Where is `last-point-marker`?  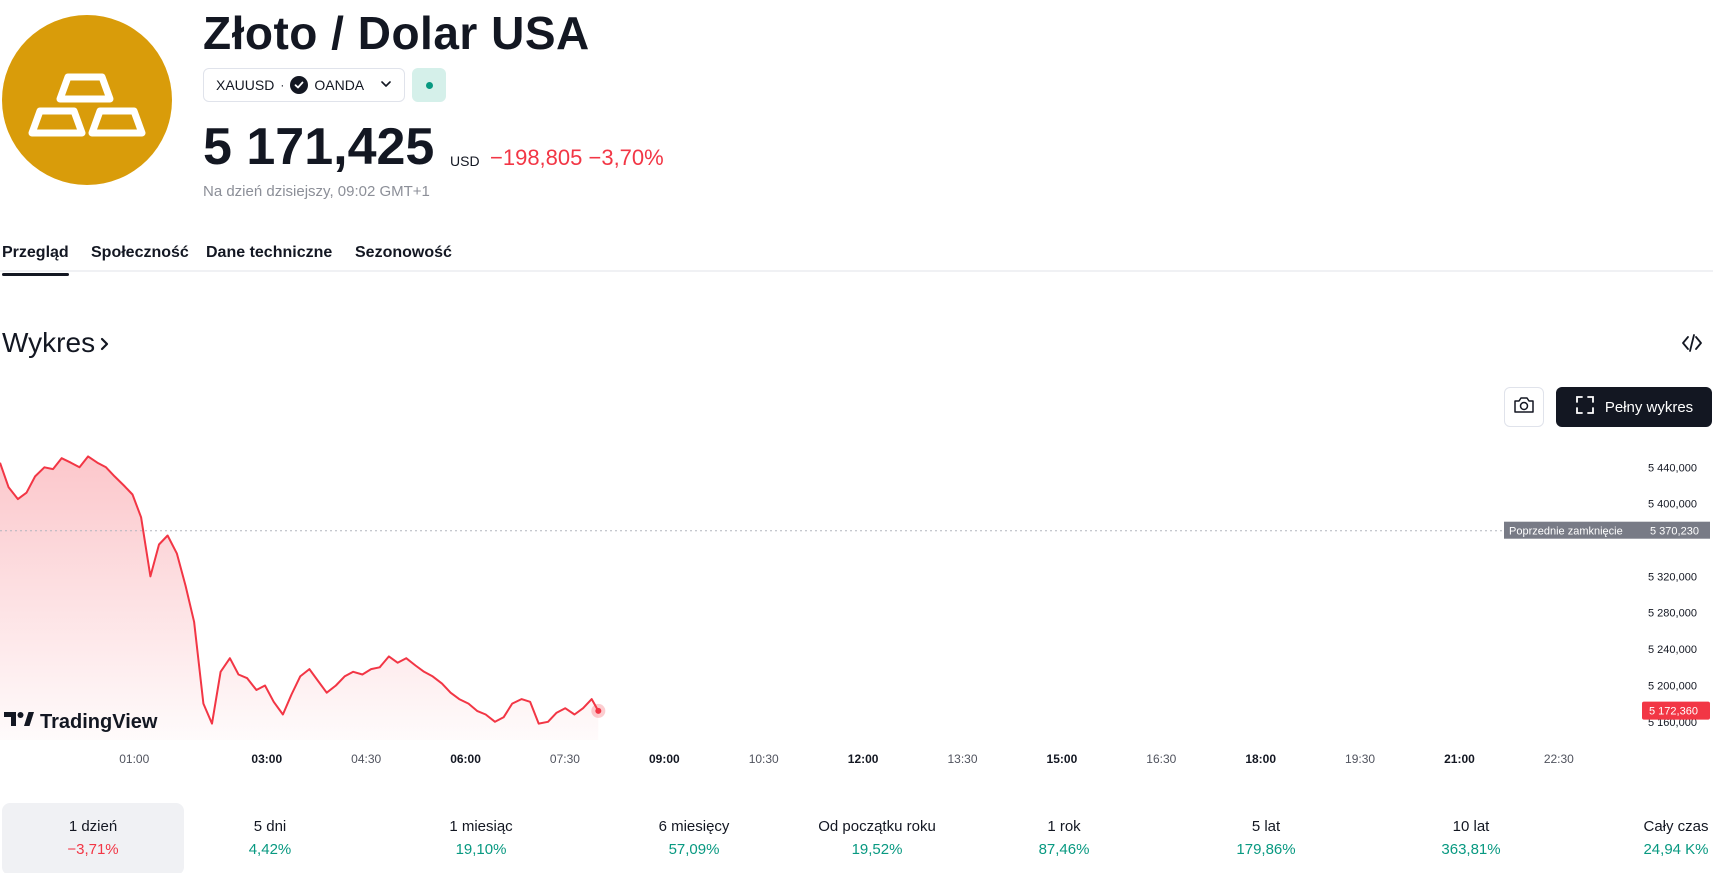 last-point-marker is located at coordinates (598, 710).